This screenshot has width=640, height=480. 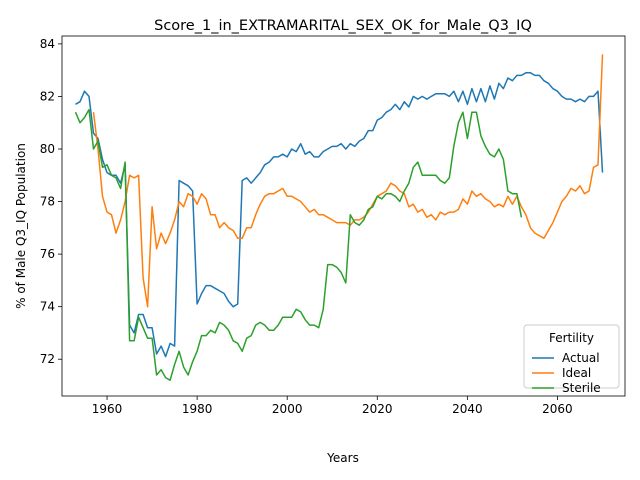 I want to click on y-axis-label: % of Male Q3_IQ Population, so click(x=21, y=226).